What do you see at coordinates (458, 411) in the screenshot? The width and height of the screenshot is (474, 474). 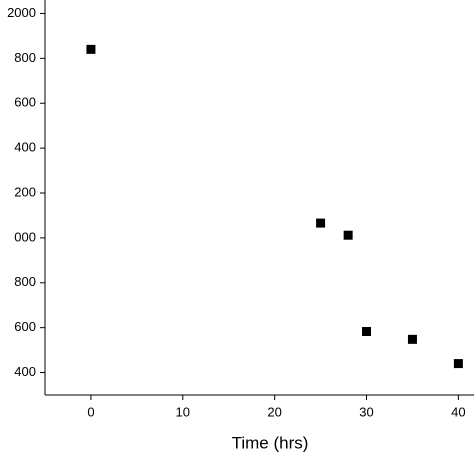 I see `x-tick-label: 40` at bounding box center [458, 411].